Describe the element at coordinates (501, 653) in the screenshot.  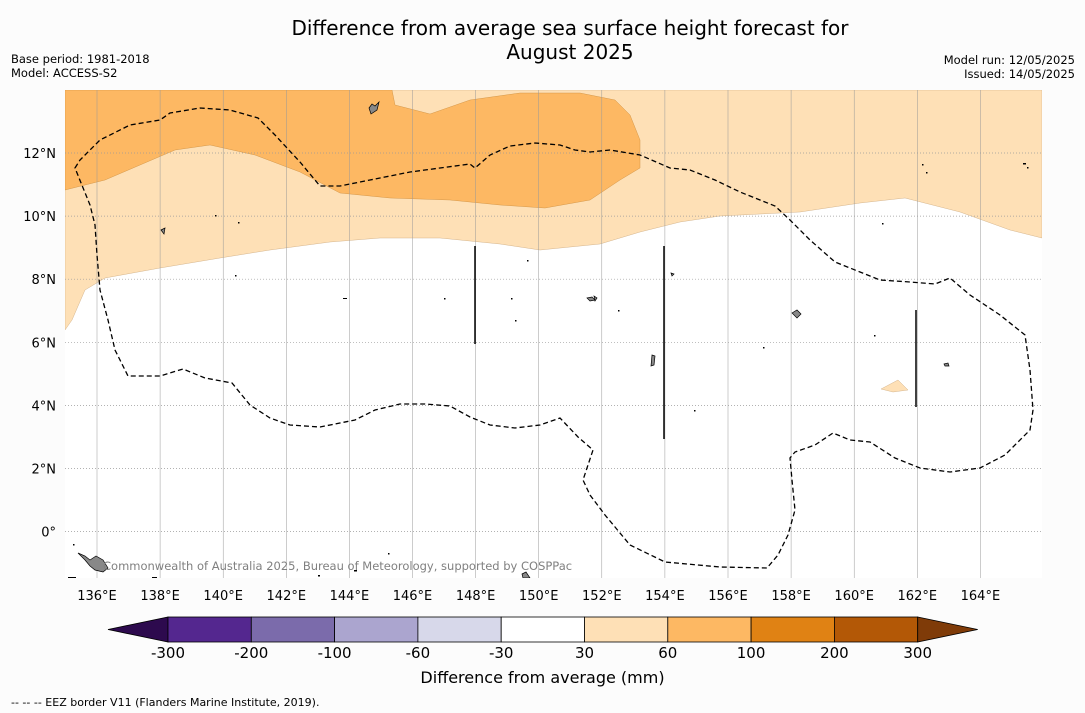
I see `colorbar-tick: -30` at that location.